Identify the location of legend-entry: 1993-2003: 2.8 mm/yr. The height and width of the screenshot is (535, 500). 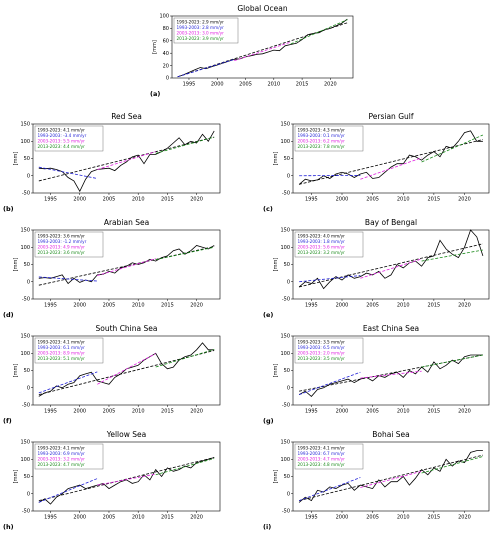
(201, 27).